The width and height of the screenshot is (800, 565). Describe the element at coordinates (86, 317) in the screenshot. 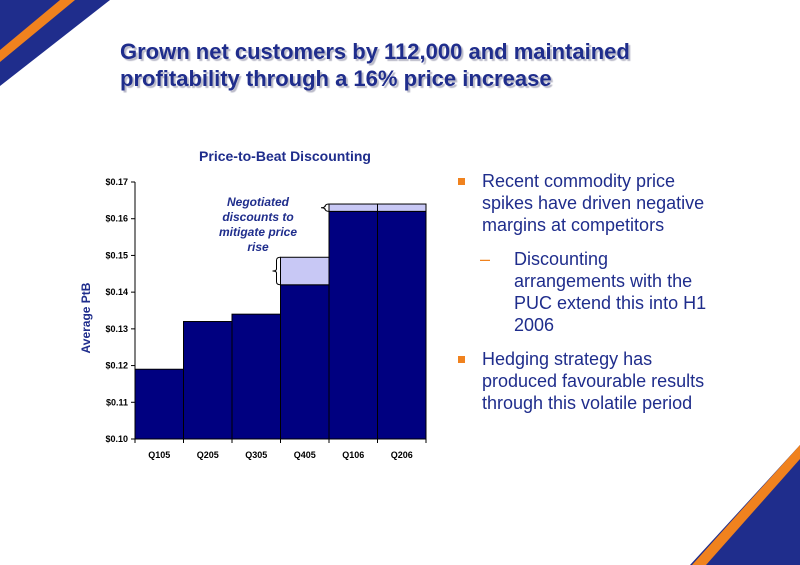

I see `y-axis-label: Average PtB` at that location.